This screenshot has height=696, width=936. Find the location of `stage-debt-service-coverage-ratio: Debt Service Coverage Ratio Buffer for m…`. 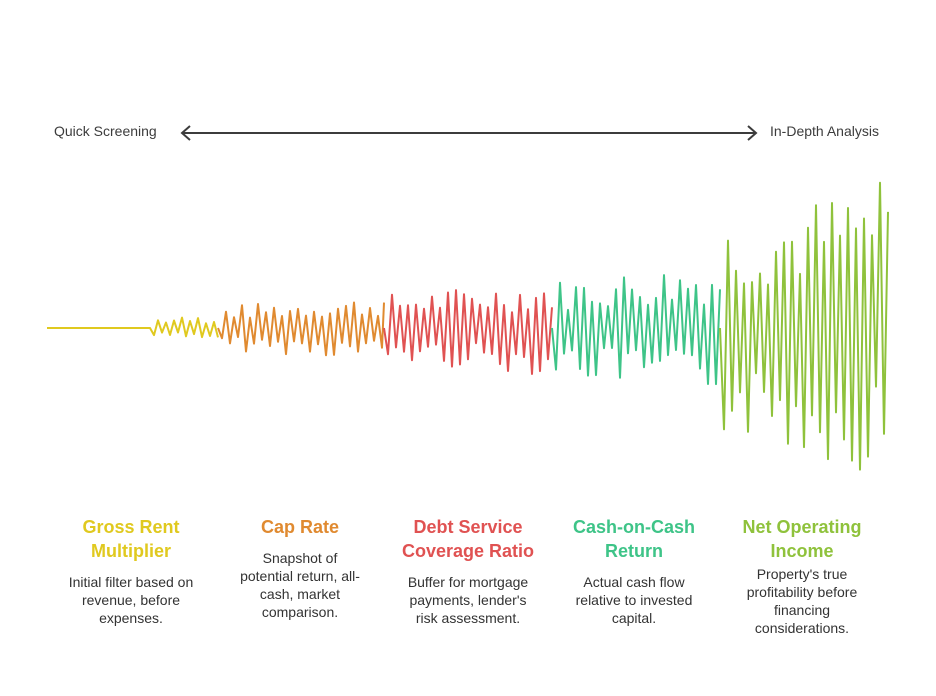

stage-debt-service-coverage-ratio: Debt Service Coverage Ratio Buffer for m… is located at coordinates (468, 571).